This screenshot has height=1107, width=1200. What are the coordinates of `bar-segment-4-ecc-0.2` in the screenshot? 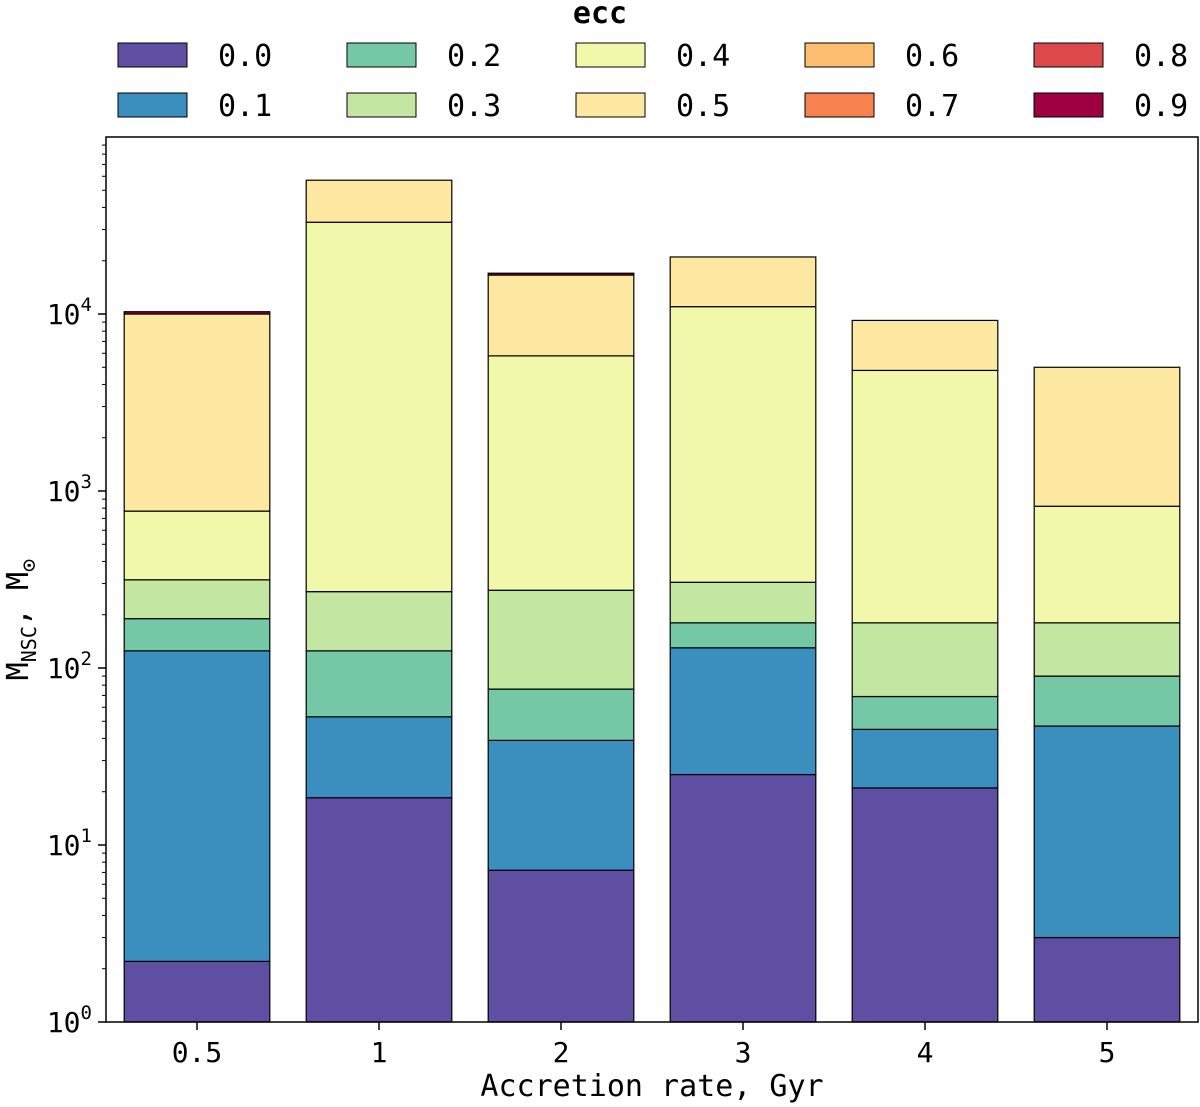 It's located at (925, 712).